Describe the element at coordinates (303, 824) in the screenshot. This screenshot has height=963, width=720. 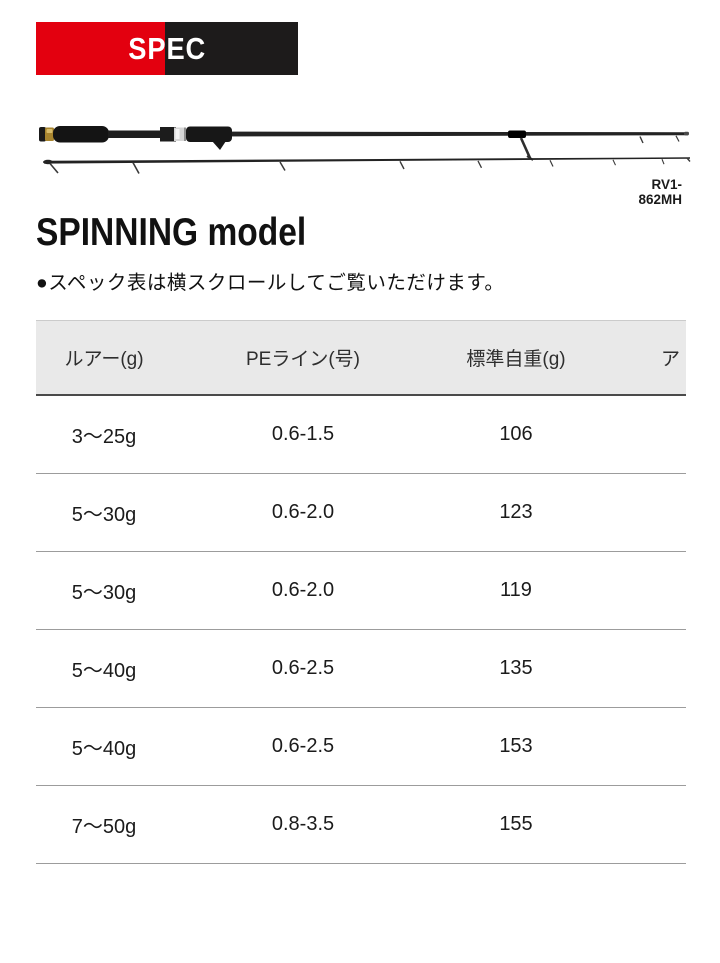
I see `pe-line-value: 0.8-3.5` at that location.